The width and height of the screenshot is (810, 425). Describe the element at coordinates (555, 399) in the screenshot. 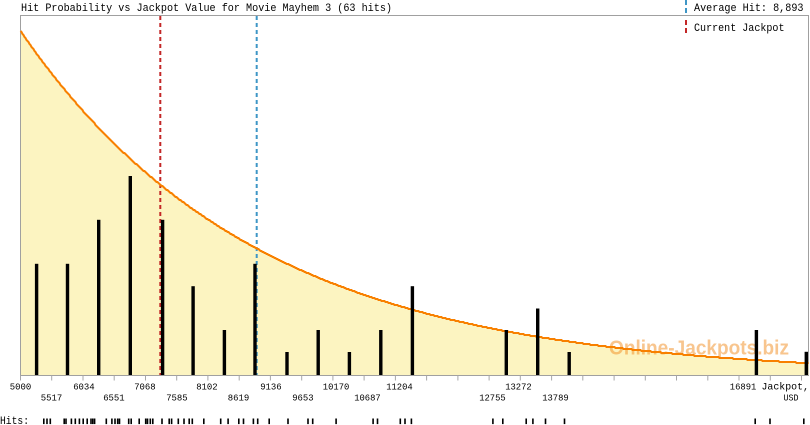

I see `svg-text: 13789` at that location.